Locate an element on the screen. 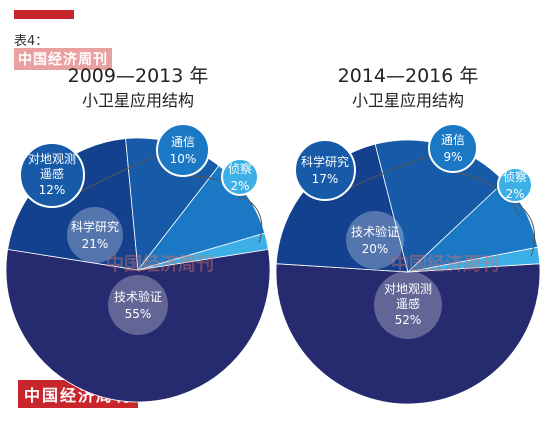  watermark-left: 中国经济周刊 is located at coordinates (160, 264).